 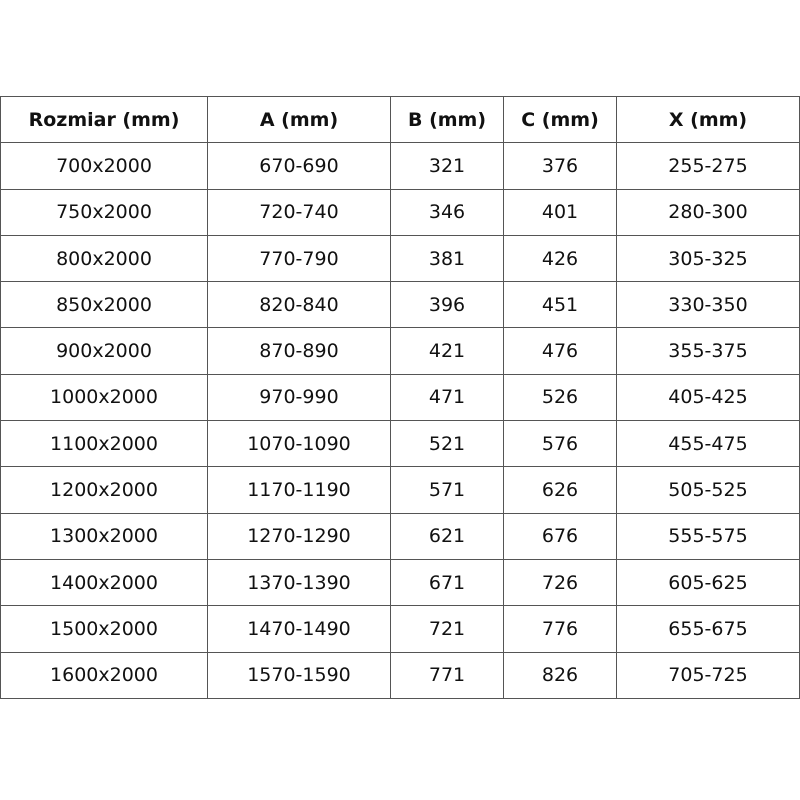 What do you see at coordinates (104, 212) in the screenshot?
I see `table-cell: 750x2000` at bounding box center [104, 212].